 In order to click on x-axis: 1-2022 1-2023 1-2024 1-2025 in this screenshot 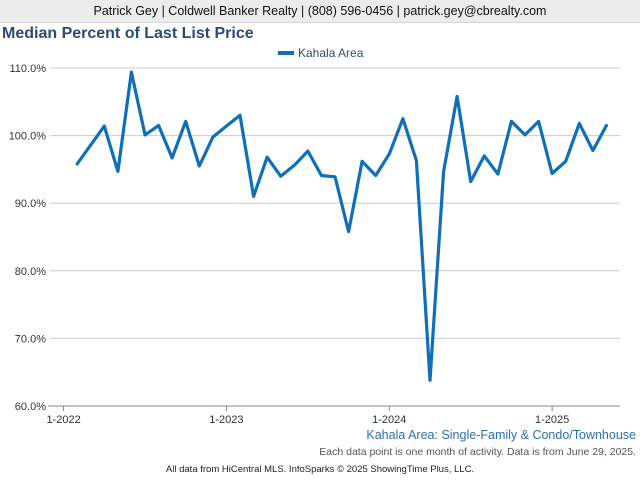, I will do `click(333, 415)`.